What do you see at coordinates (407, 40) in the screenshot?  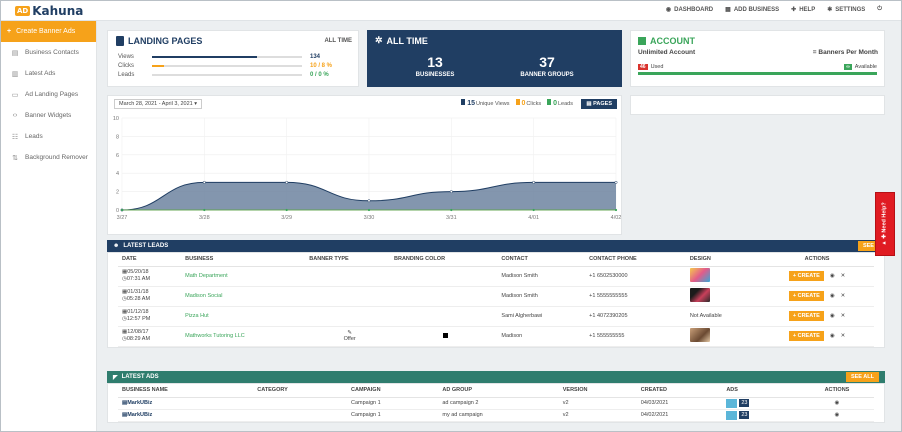 I see `all-time-title-text: ALL TIME` at bounding box center [407, 40].